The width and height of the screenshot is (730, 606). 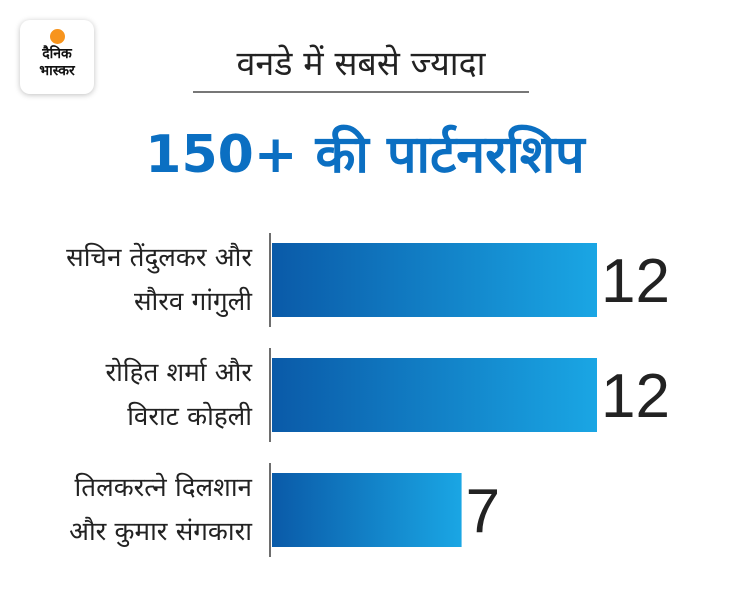 What do you see at coordinates (161, 531) in the screenshot?
I see `category-label: और कुमार संगकारा` at bounding box center [161, 531].